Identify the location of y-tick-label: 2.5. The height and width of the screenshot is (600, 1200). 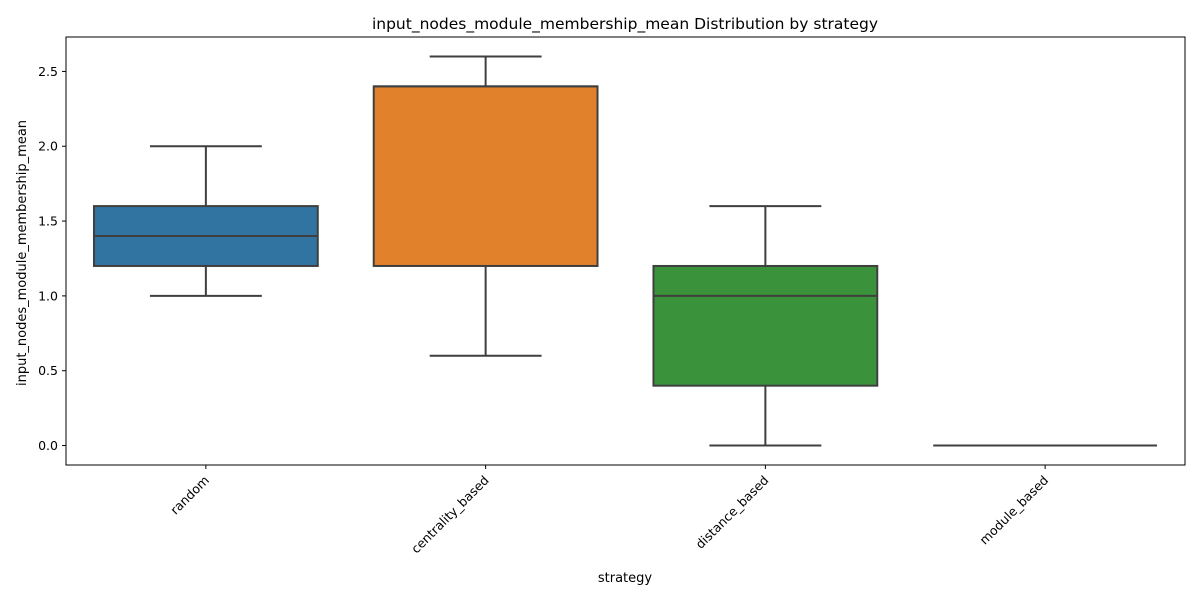
(48, 71).